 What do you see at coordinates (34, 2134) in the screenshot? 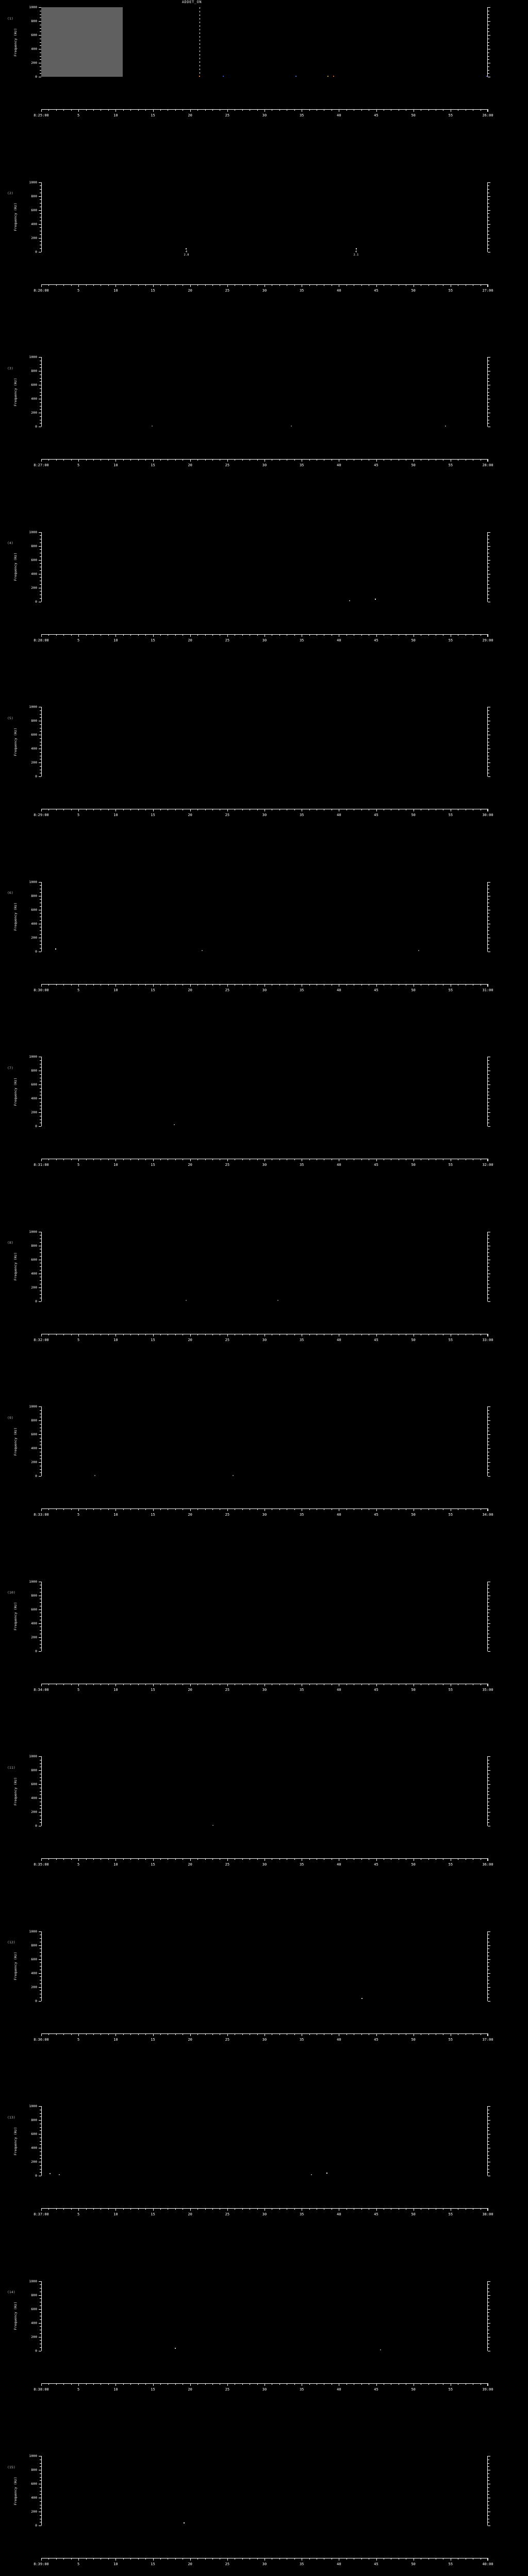
I see `y-axis-tick-label: 600` at bounding box center [34, 2134].